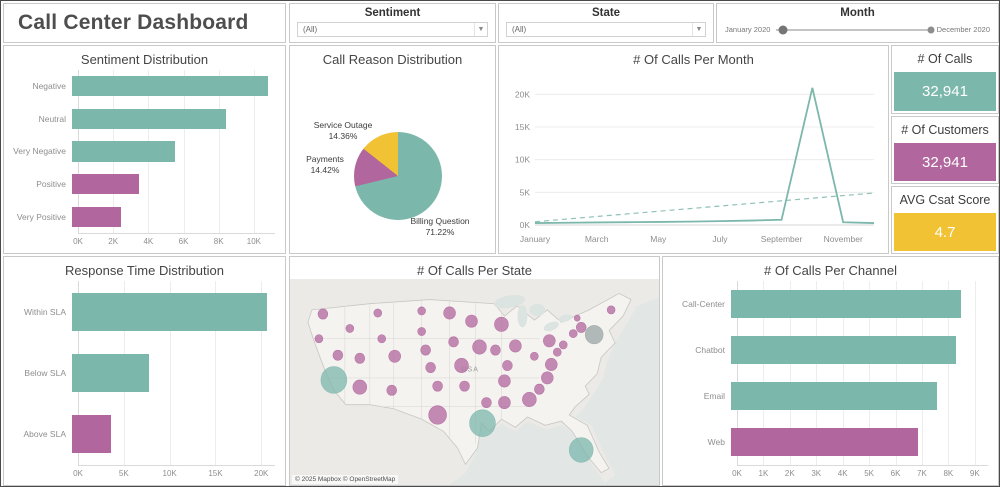  I want to click on bar-axis: 0K 2K 4K 6K 8K 10K, so click(144, 241).